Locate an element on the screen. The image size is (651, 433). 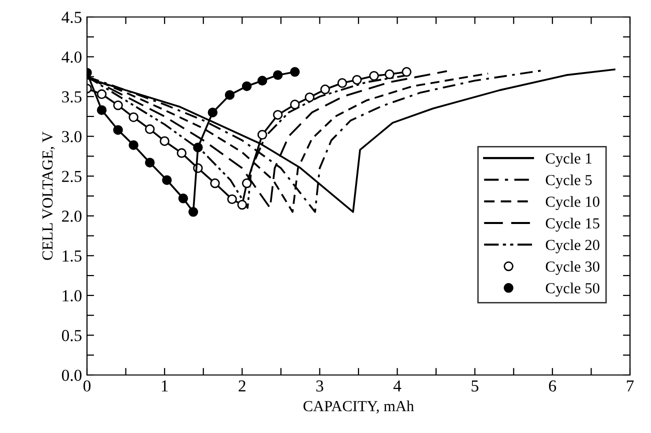
y-tick-label: 0.5 is located at coordinates (72, 336).